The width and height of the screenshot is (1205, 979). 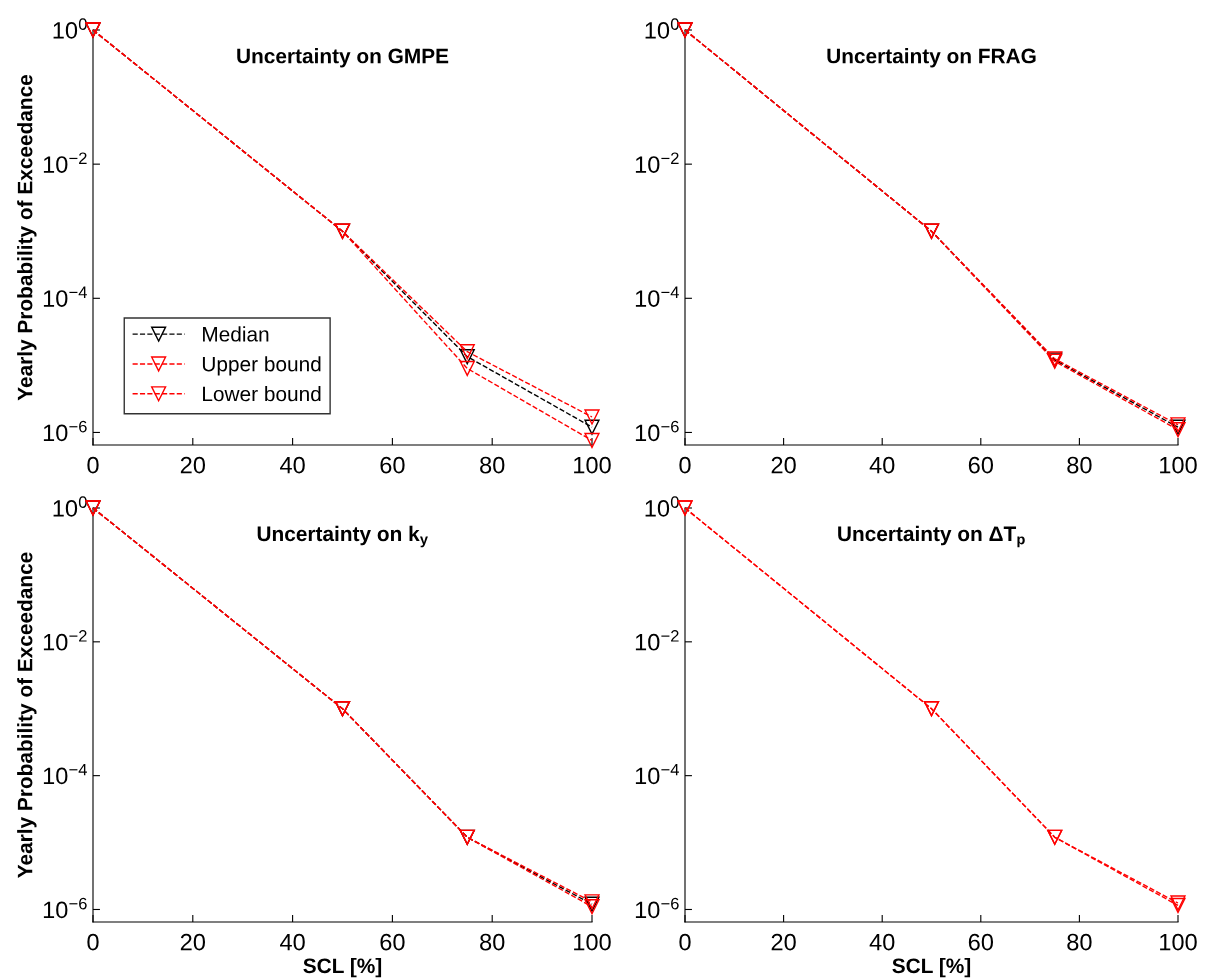 I want to click on legend-label: Upper bound, so click(x=261, y=366).